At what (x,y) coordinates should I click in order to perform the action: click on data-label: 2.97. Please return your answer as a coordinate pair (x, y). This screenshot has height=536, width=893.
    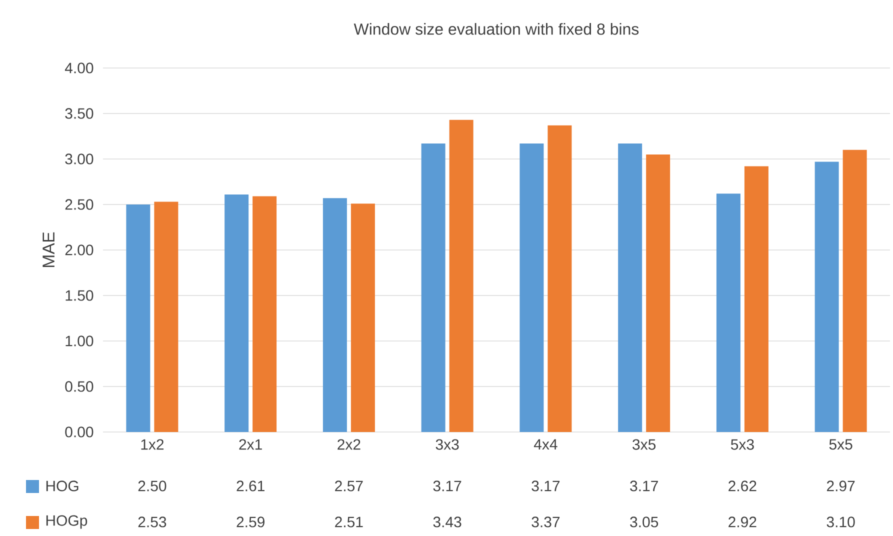
    Looking at the image, I should click on (840, 486).